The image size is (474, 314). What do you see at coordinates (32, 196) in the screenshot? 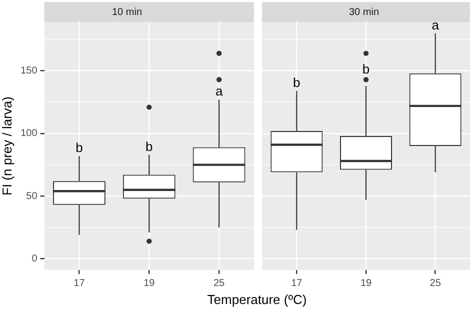
I see `y-tick-label: 50` at bounding box center [32, 196].